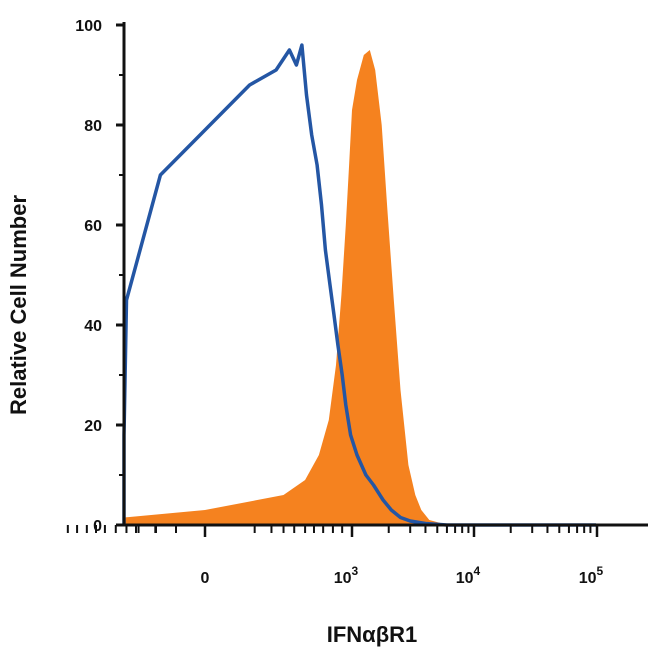 Image resolution: width=650 pixels, height=652 pixels. What do you see at coordinates (372, 634) in the screenshot?
I see `x-axis-title: IFNαβR1` at bounding box center [372, 634].